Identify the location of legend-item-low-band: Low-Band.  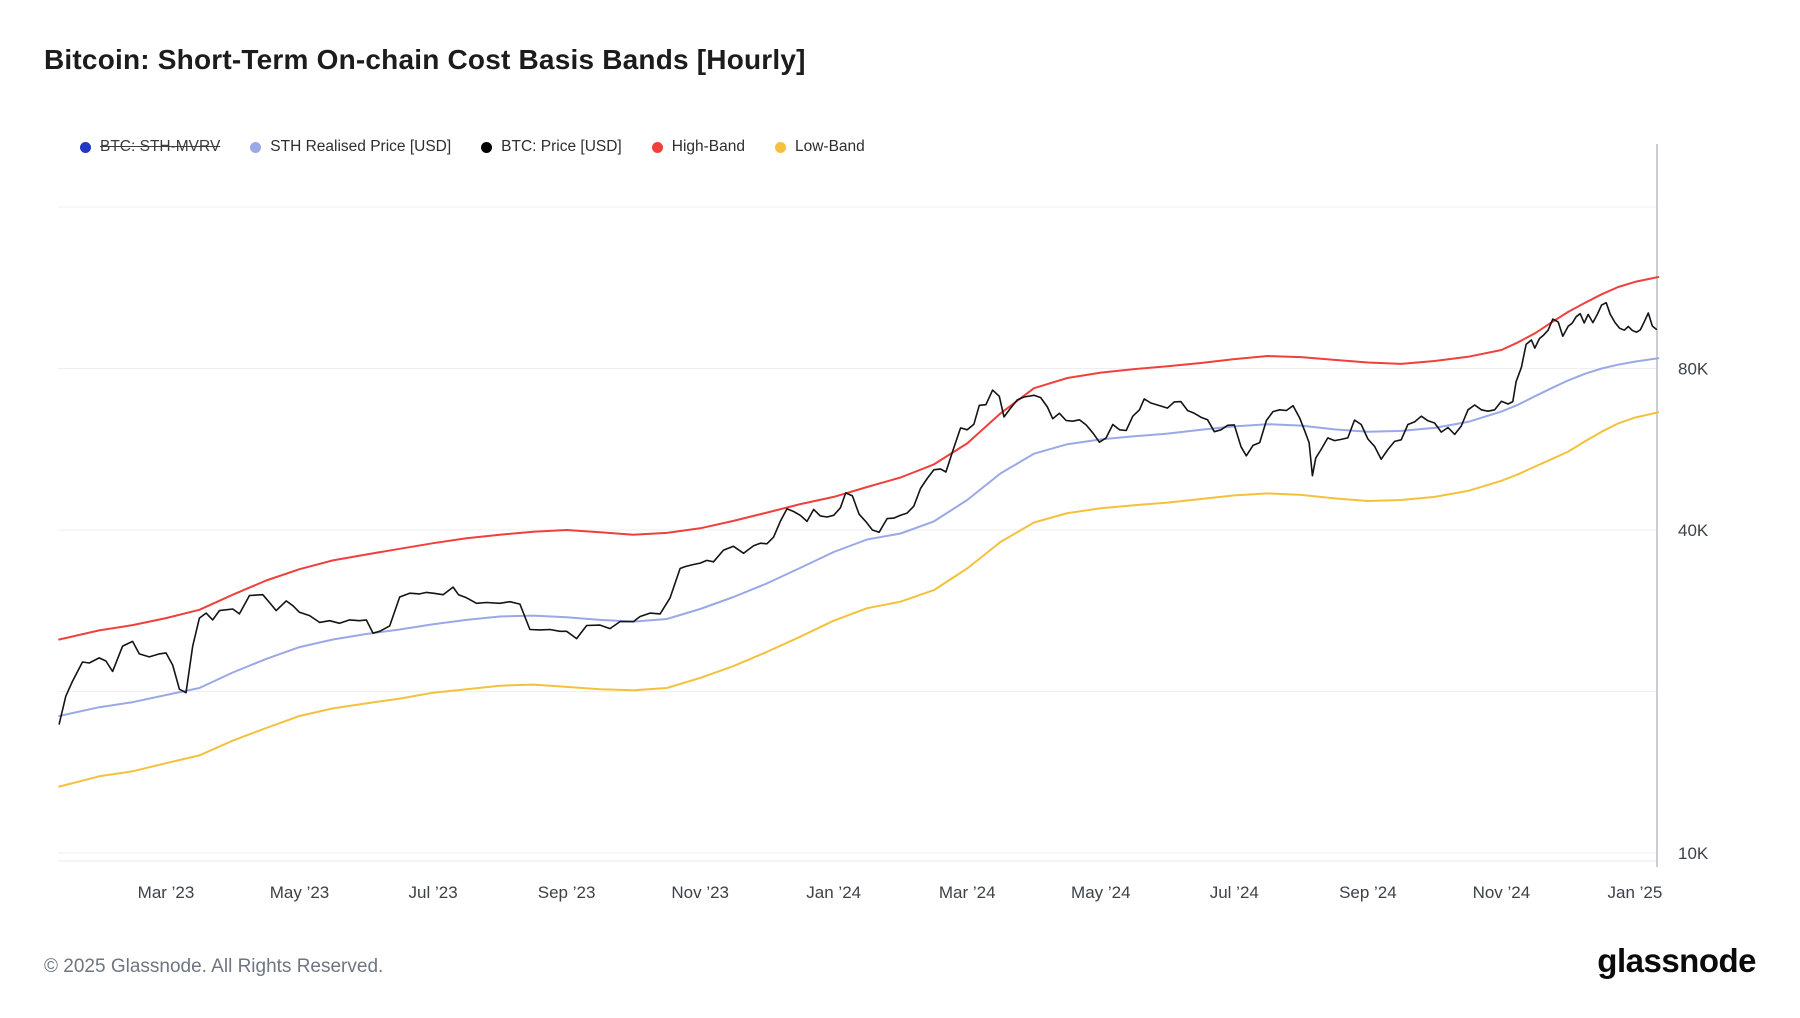
(820, 147).